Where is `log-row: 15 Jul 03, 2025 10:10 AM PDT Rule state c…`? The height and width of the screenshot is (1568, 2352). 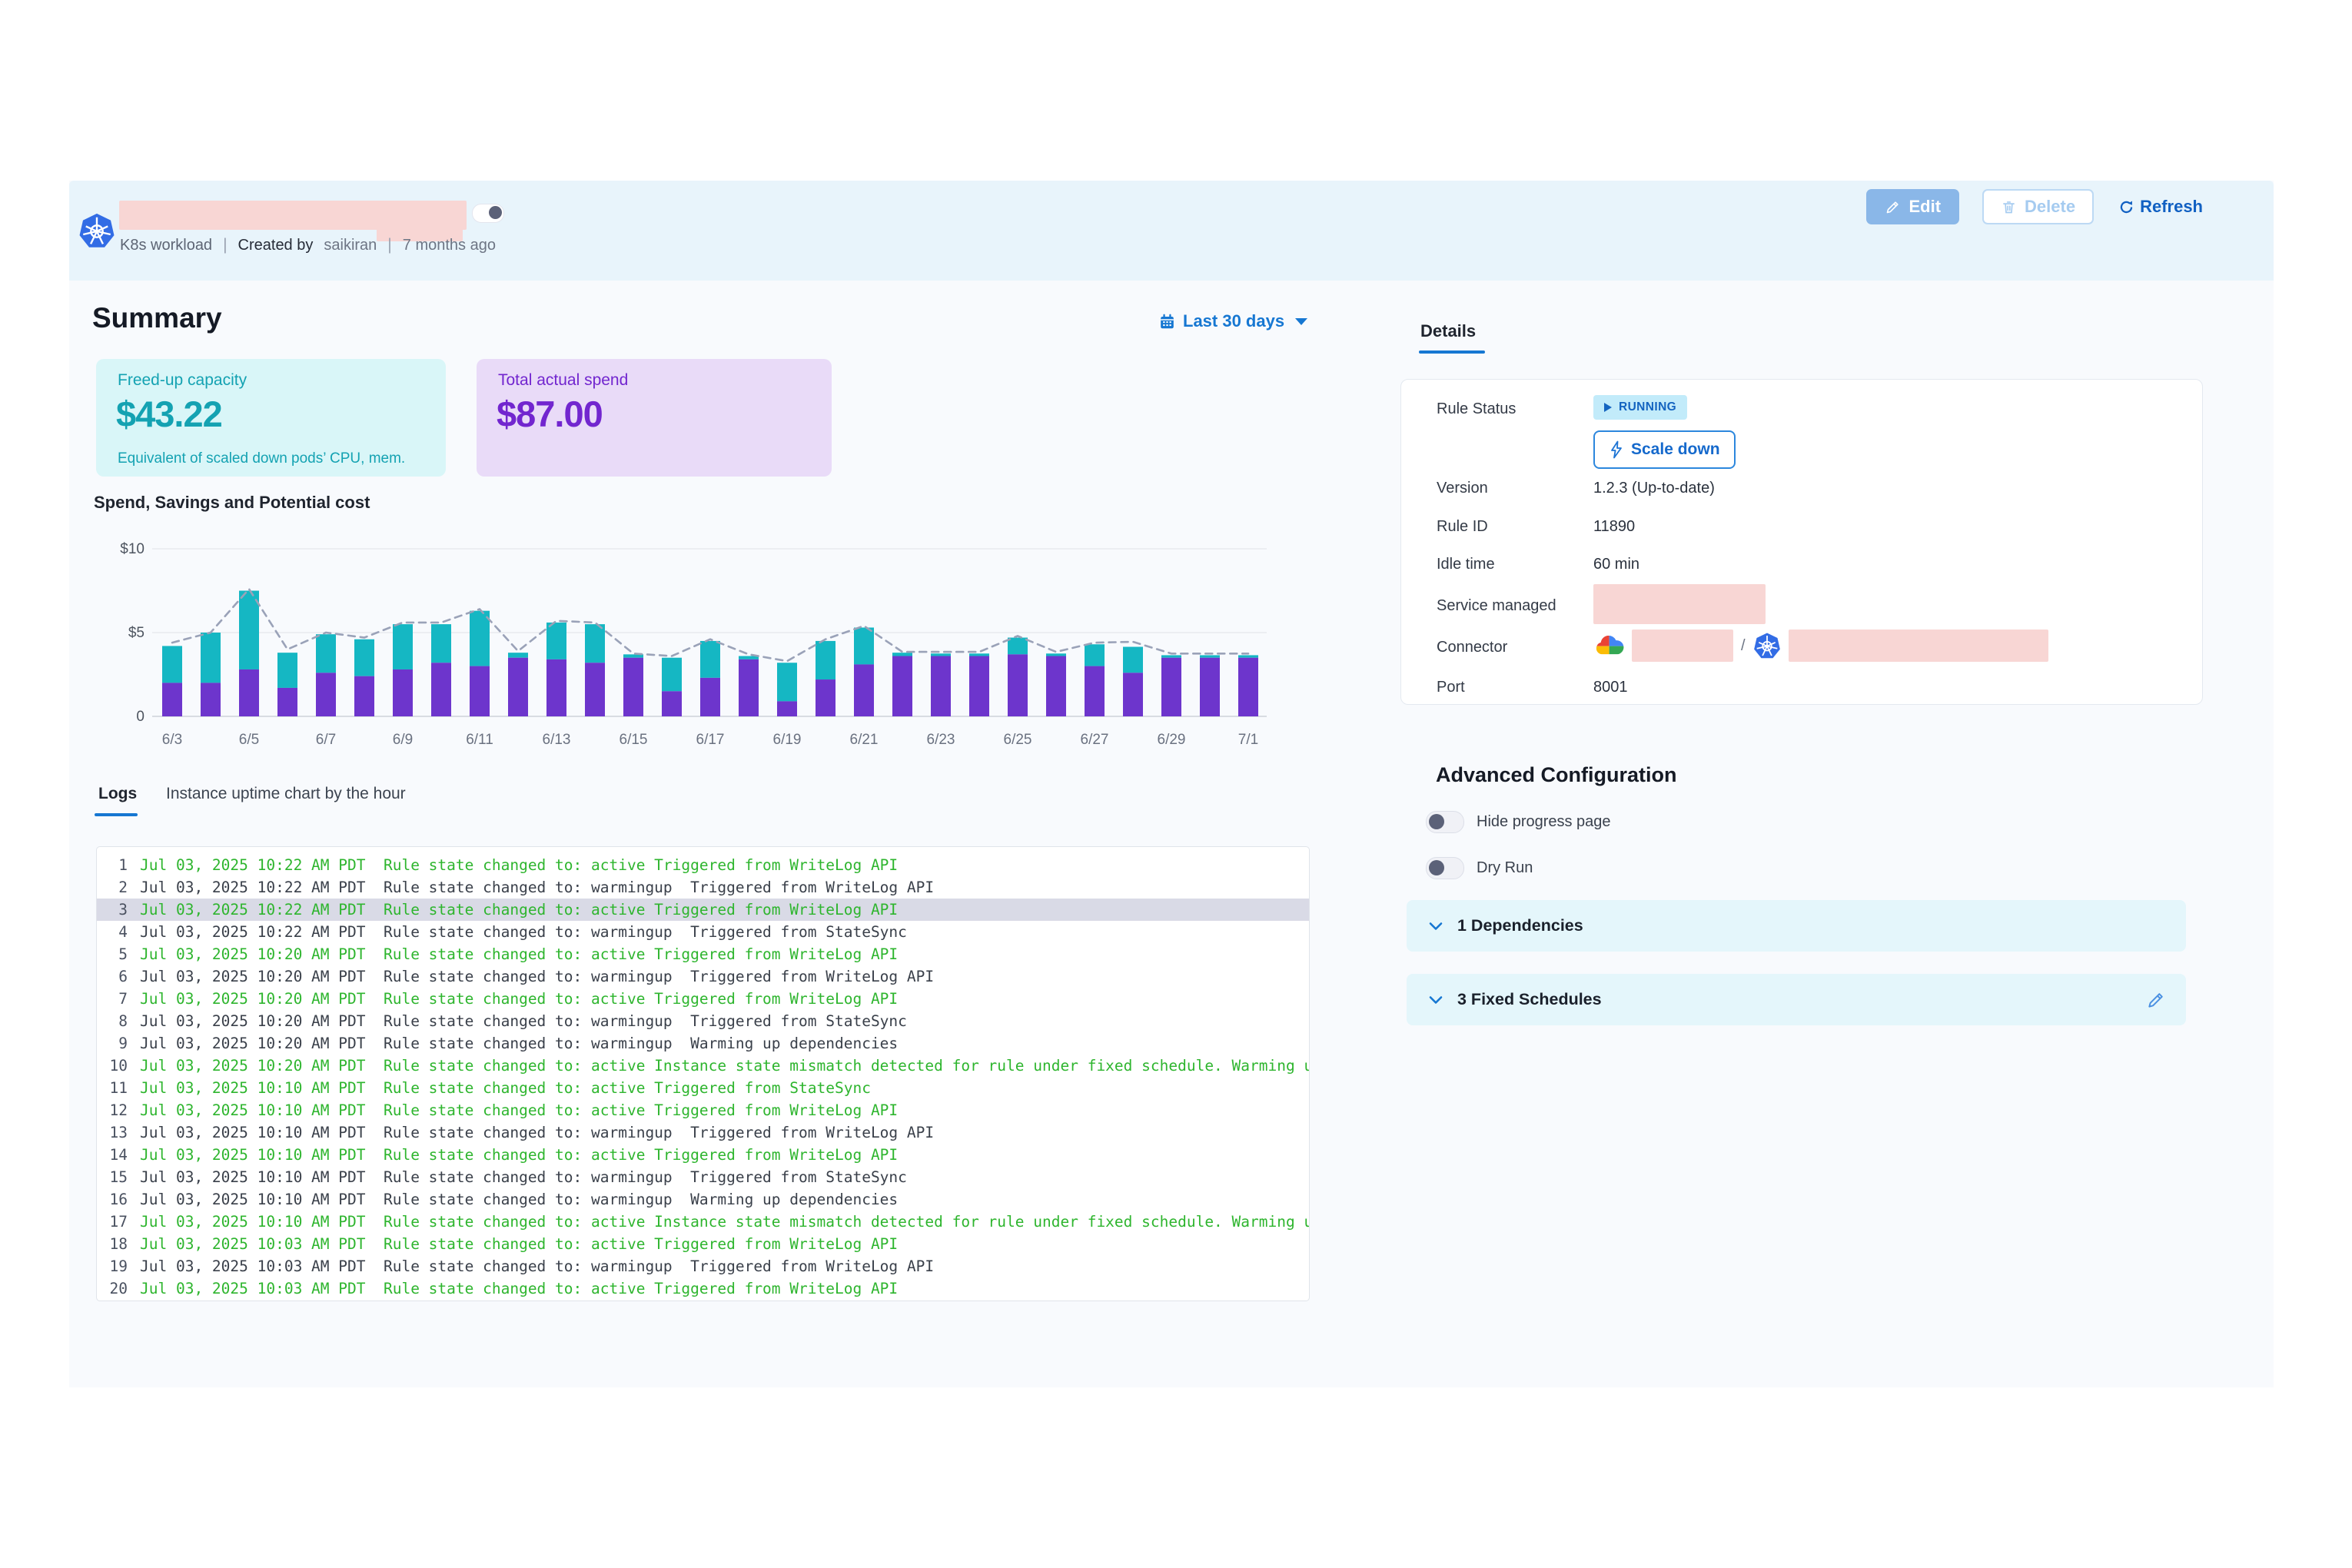 log-row: 15 Jul 03, 2025 10:10 AM PDT Rule state c… is located at coordinates (703, 1177).